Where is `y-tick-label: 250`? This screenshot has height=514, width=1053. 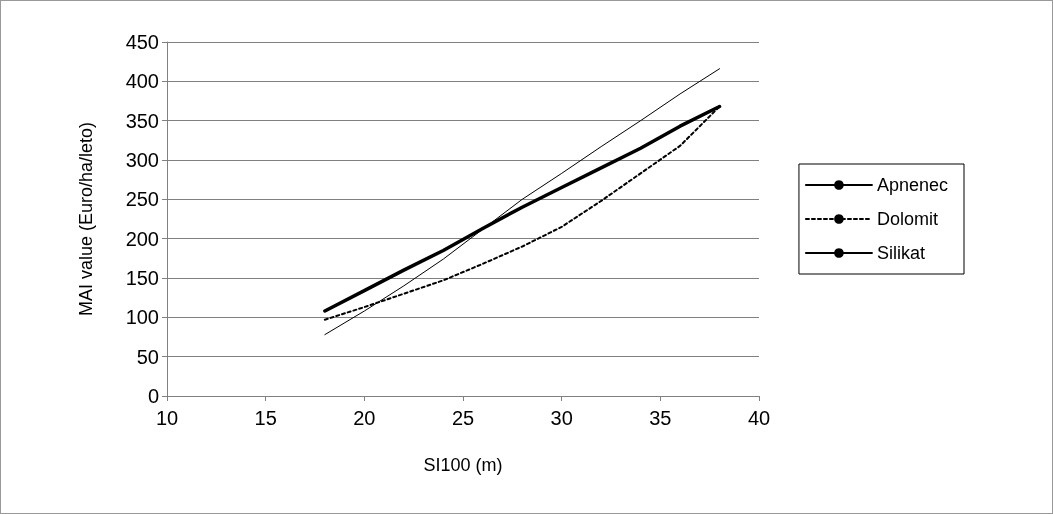 y-tick-label: 250 is located at coordinates (142, 199).